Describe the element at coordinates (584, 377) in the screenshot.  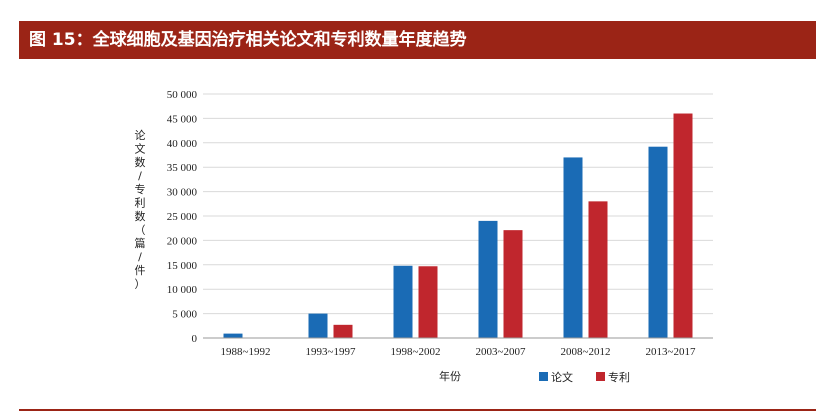
I see `legend: 论文 专利` at that location.